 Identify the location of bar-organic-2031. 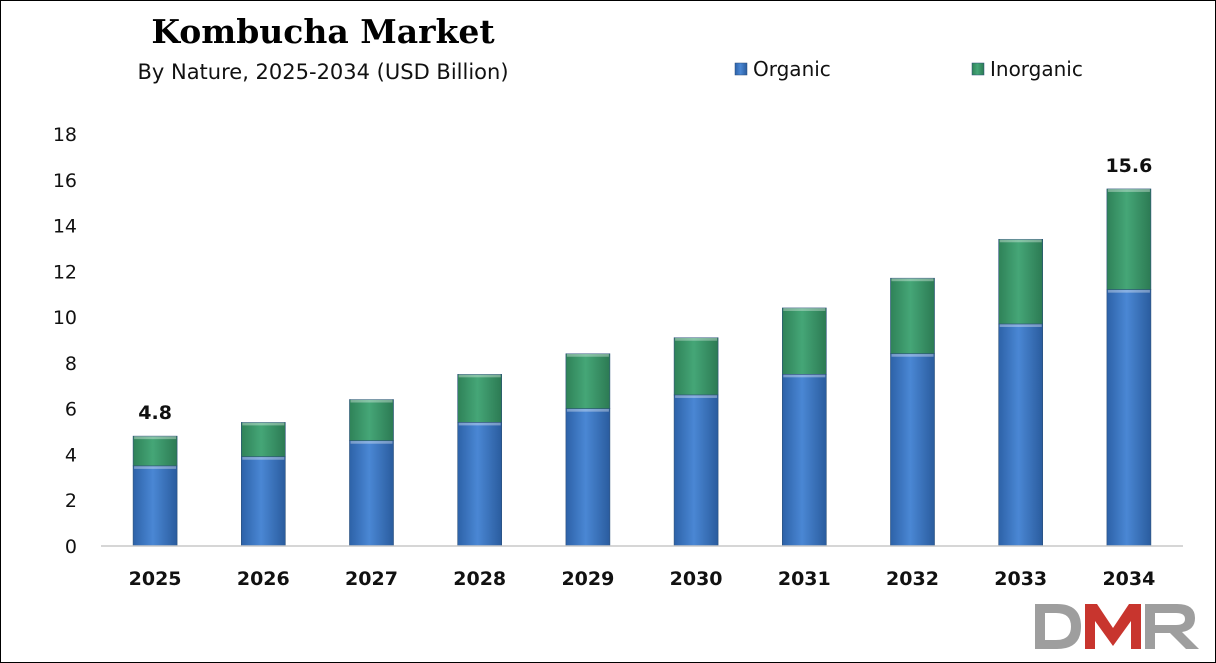
(804, 460).